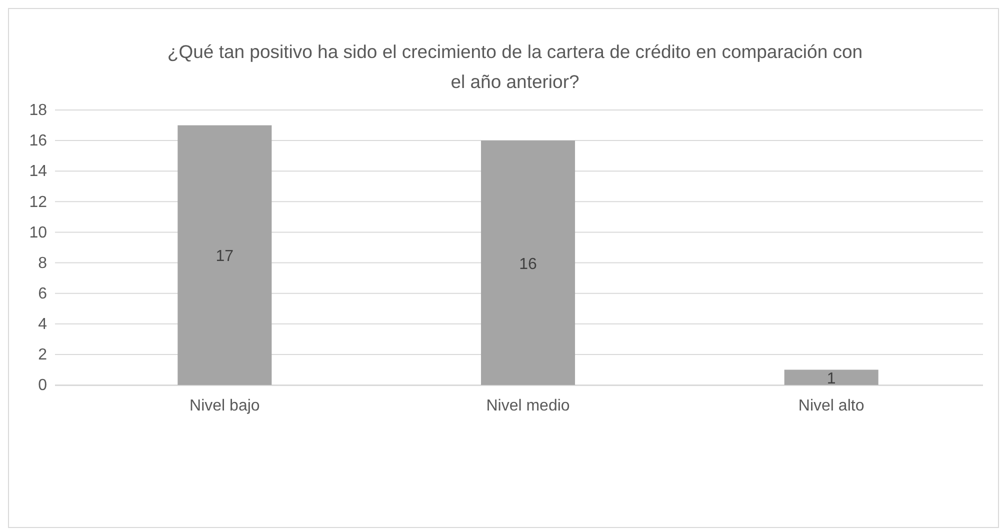  Describe the element at coordinates (38, 171) in the screenshot. I see `y-tick-label: 14` at that location.